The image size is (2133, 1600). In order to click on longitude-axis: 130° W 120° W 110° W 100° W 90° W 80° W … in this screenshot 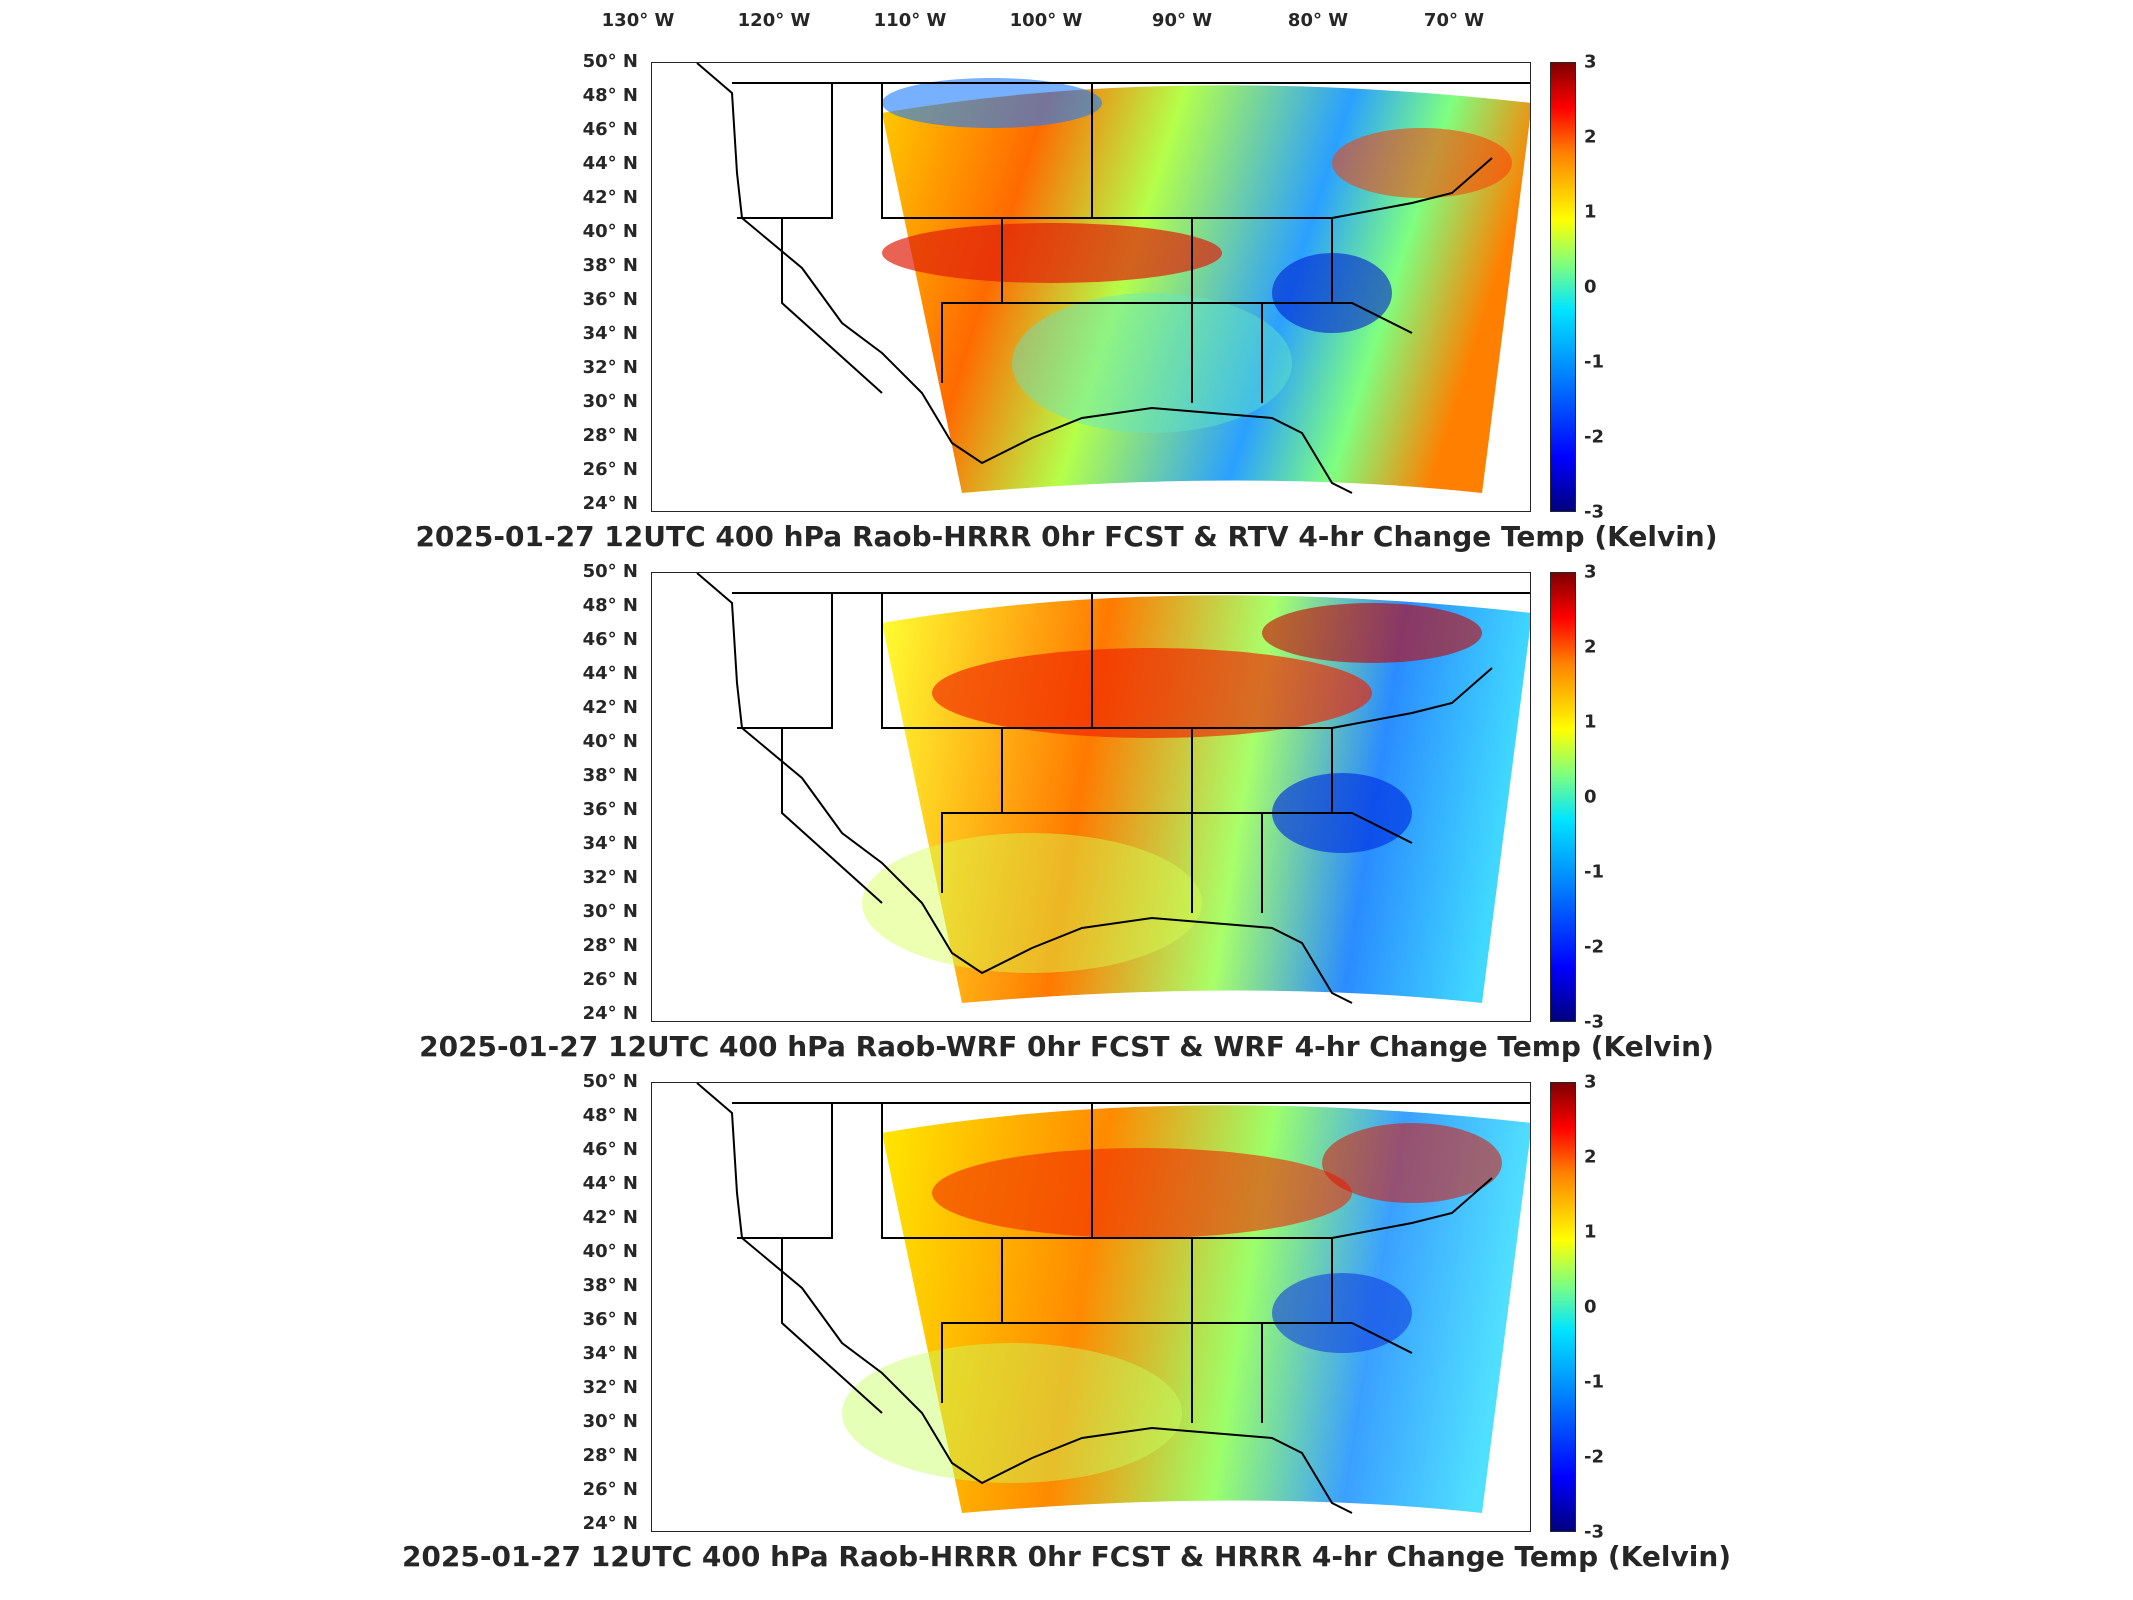, I will do `click(1066, 24)`.